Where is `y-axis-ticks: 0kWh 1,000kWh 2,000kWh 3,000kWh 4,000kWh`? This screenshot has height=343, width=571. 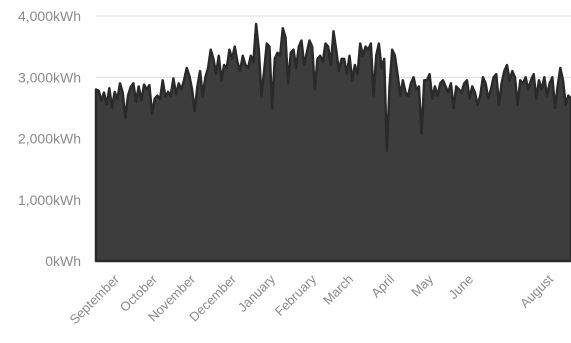 y-axis-ticks: 0kWh 1,000kWh 2,000kWh 3,000kWh 4,000kWh is located at coordinates (49, 138).